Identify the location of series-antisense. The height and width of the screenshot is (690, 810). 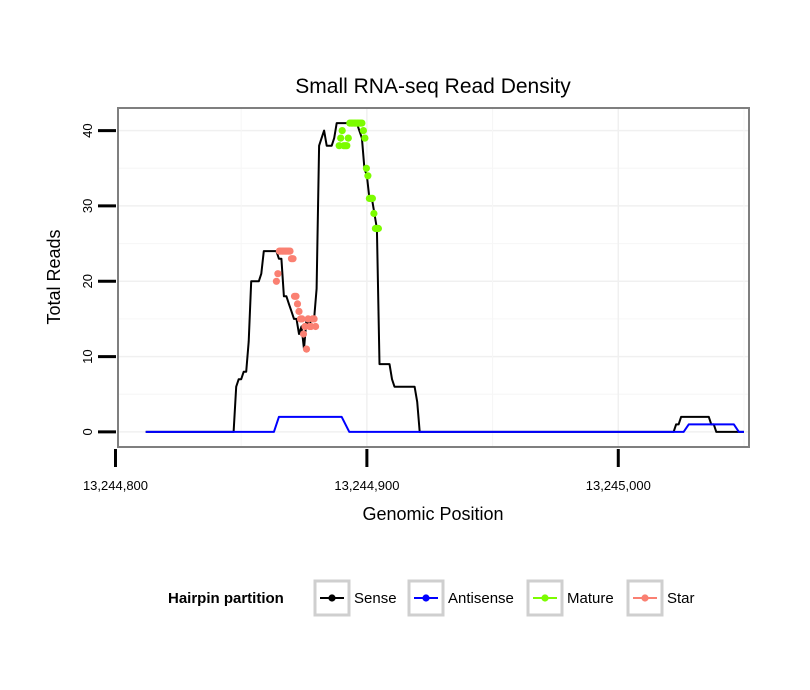
(444, 424).